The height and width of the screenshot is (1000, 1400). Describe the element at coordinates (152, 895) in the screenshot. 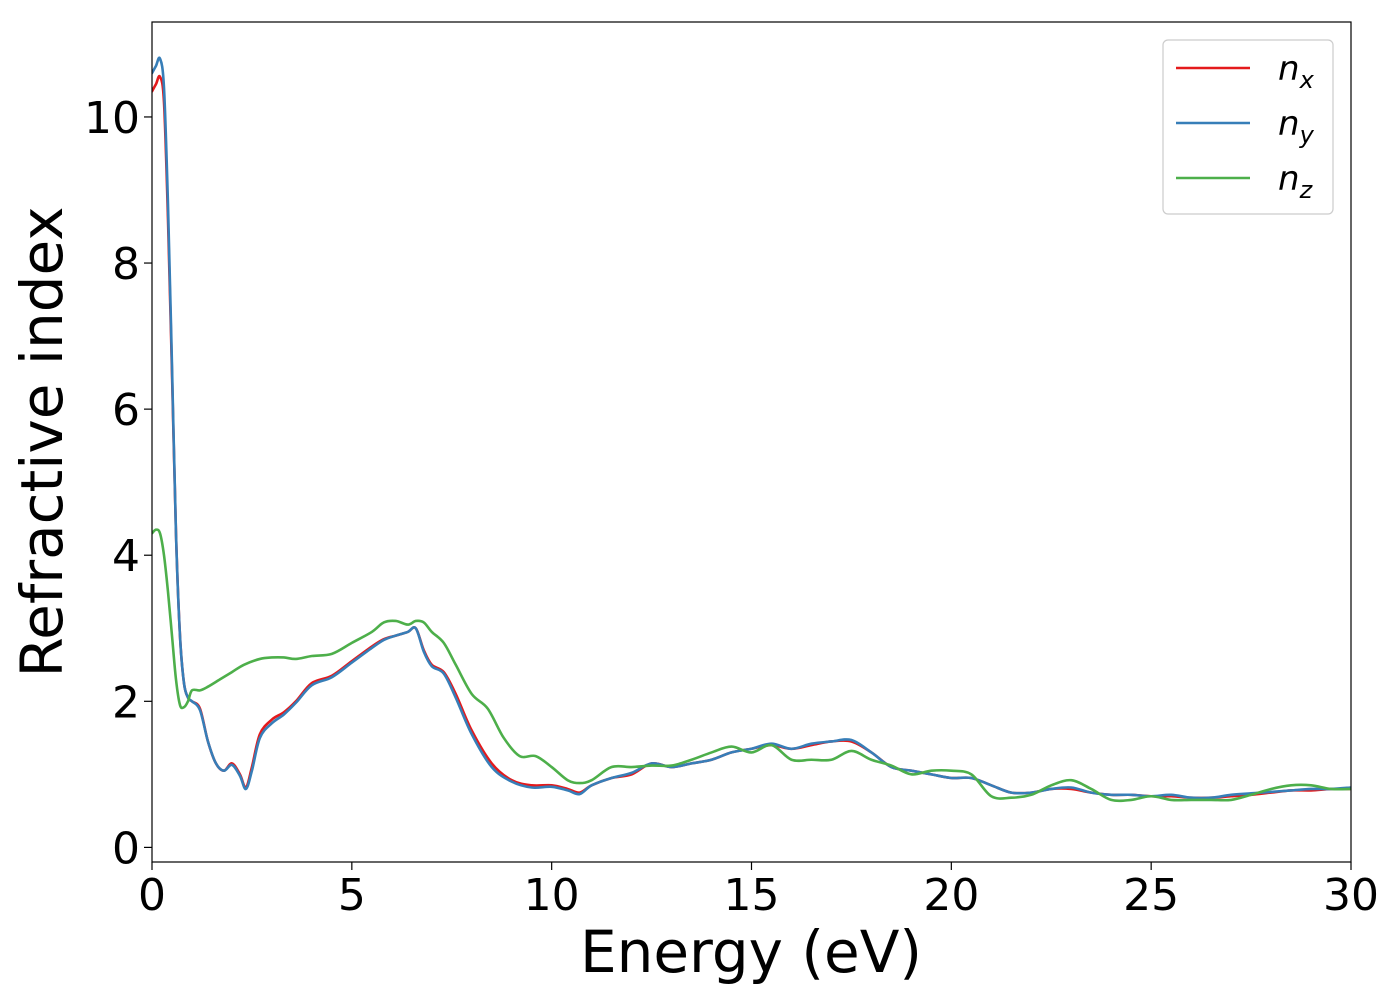

I see `x-tick-label: 0` at that location.